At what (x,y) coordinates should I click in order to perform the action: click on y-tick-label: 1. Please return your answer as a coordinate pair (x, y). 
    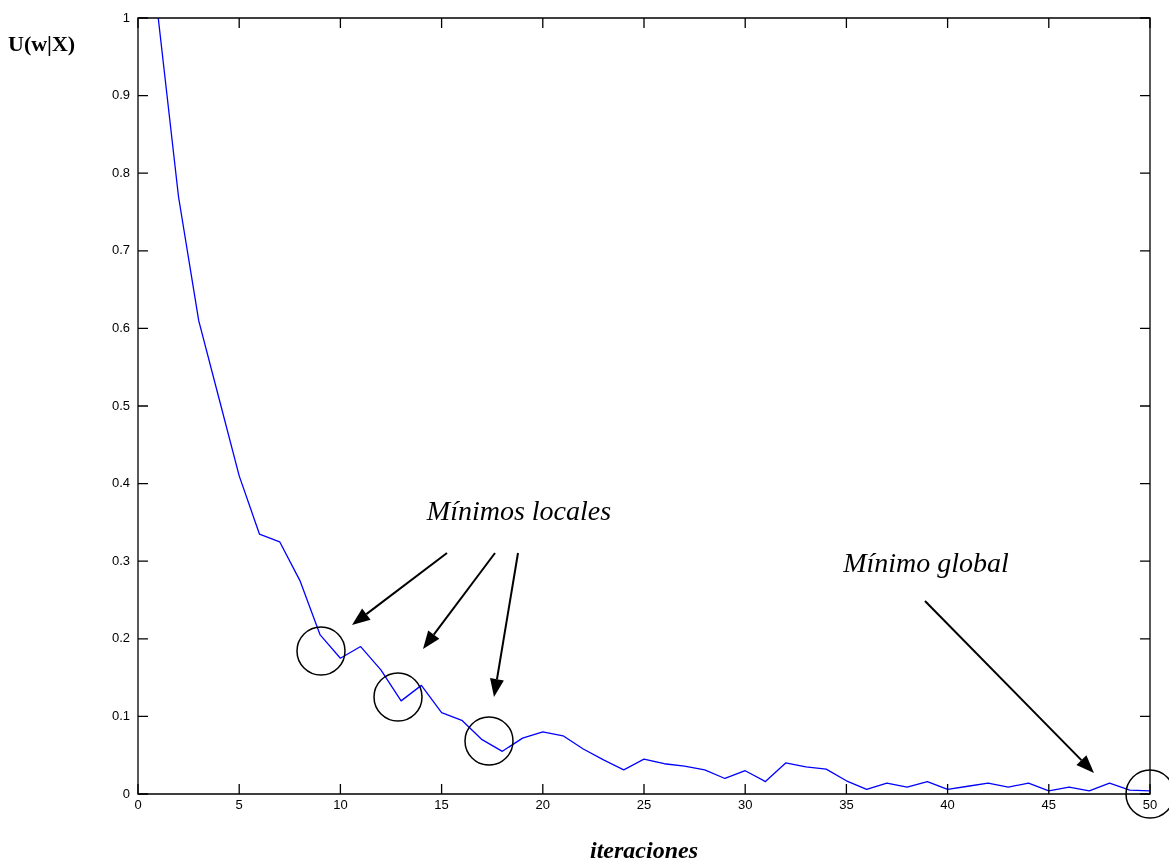
    Looking at the image, I should click on (126, 17).